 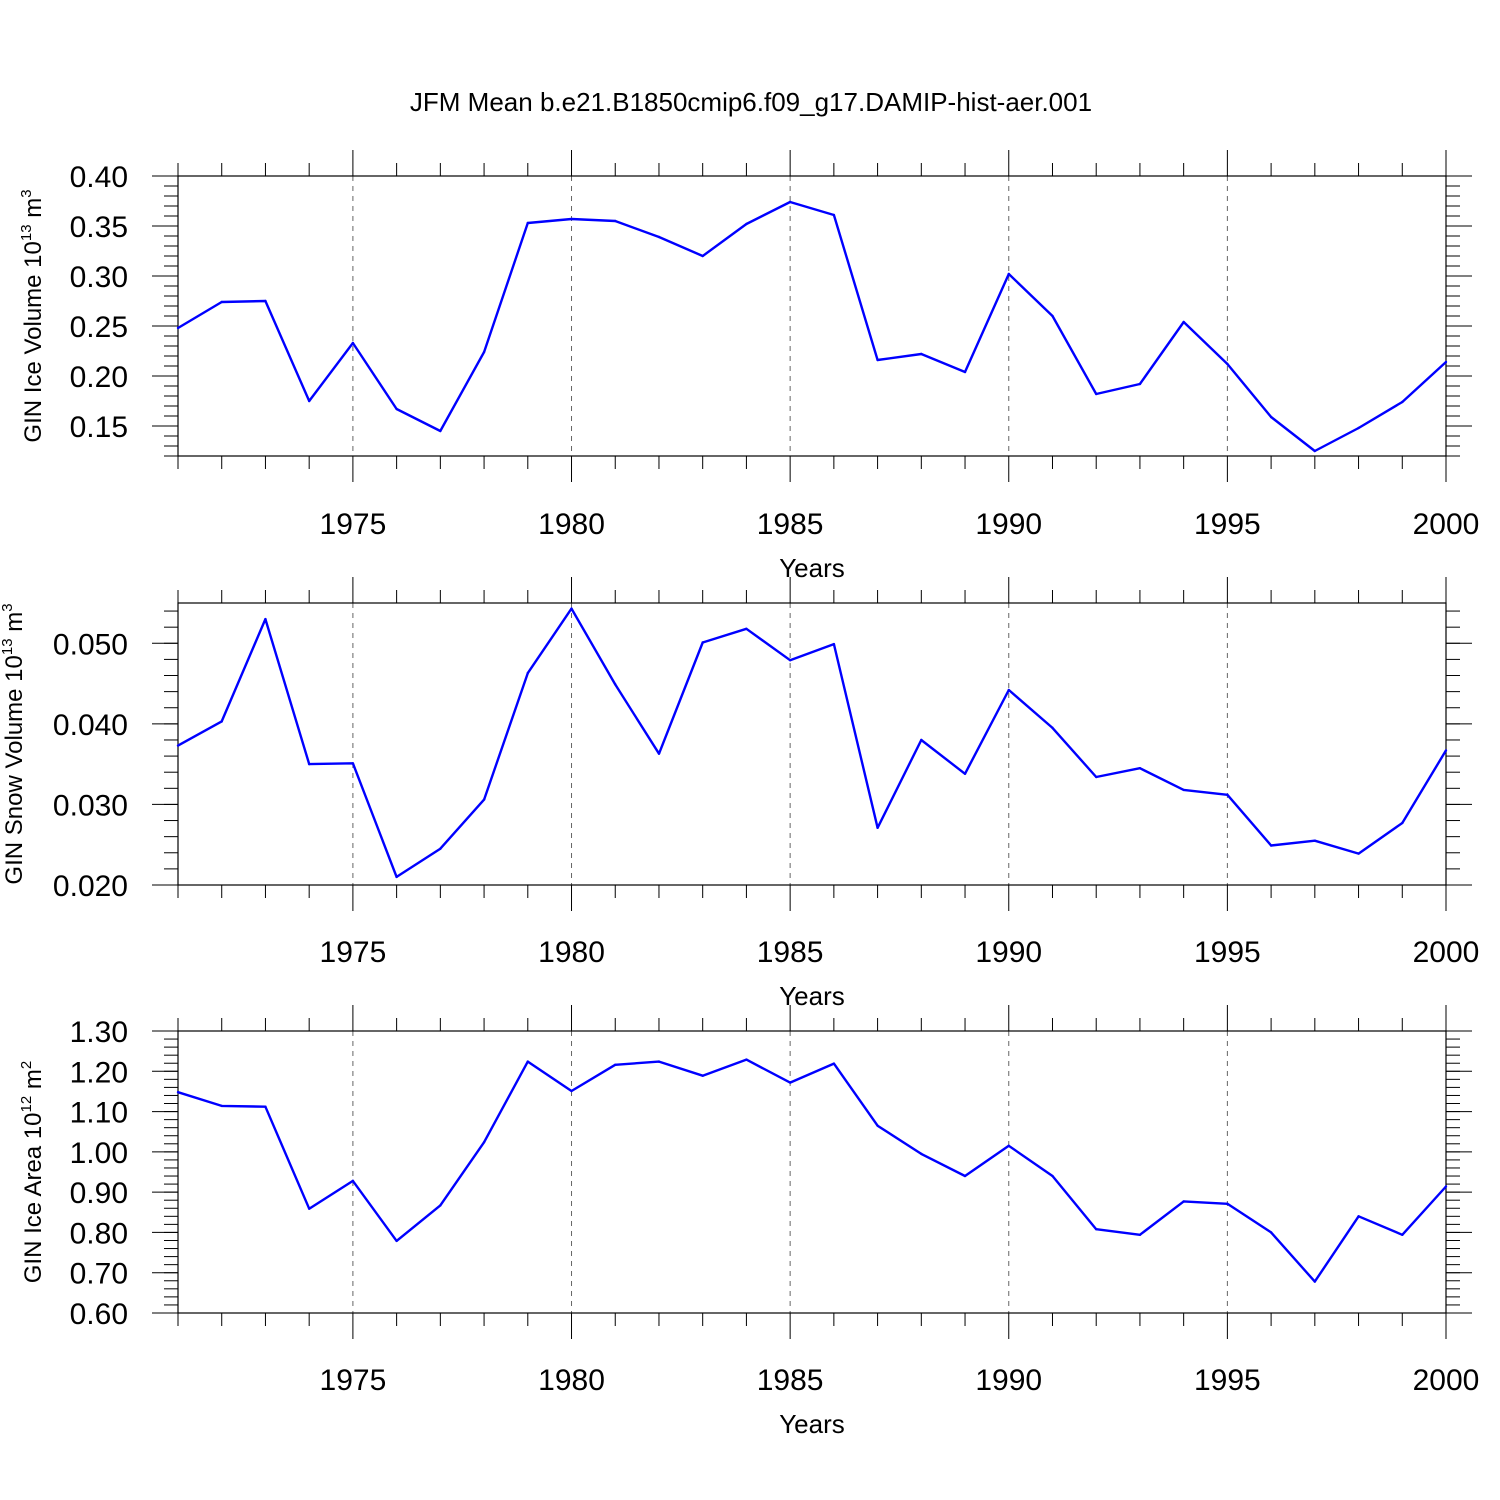 I want to click on x-axis-label: Years, so click(x=812, y=1424).